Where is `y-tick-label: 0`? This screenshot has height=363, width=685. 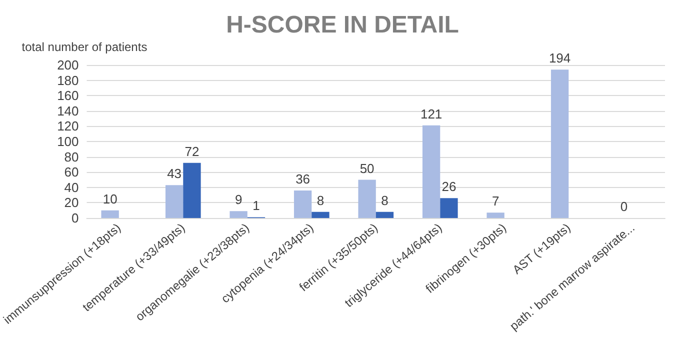 y-tick-label: 0 is located at coordinates (75, 218).